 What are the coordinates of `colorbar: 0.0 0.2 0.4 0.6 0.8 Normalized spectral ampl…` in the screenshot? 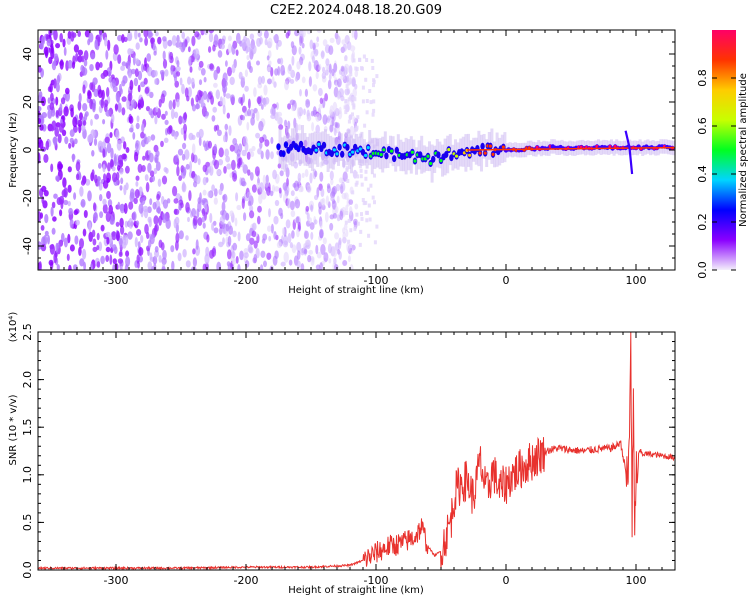 It's located at (722, 154).